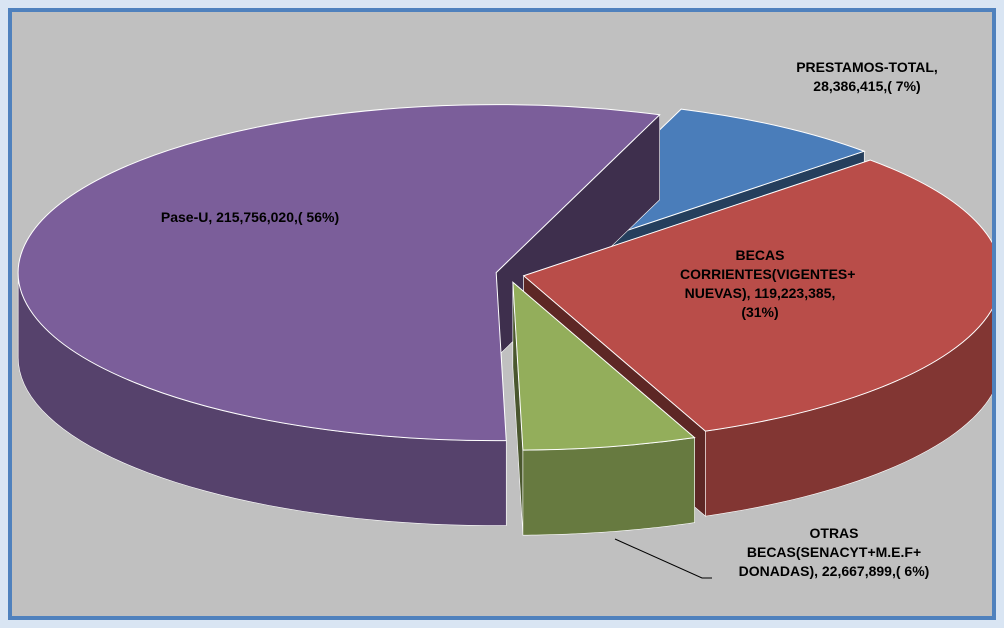  Describe the element at coordinates (608, 486) in the screenshot. I see `slice-wall` at that location.